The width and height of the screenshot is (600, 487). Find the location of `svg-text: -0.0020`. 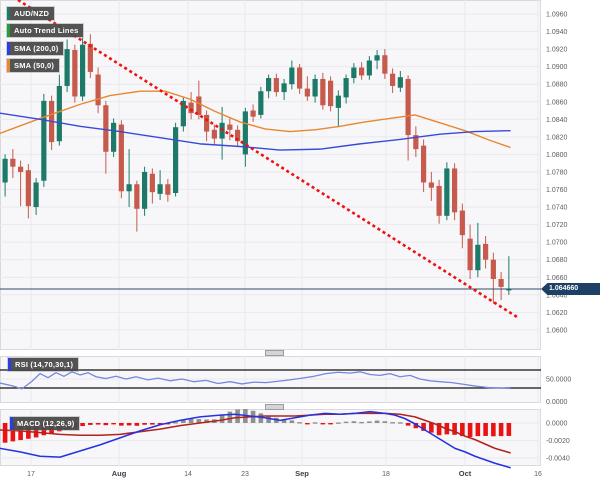

svg-text: -0.0020 is located at coordinates (558, 441).